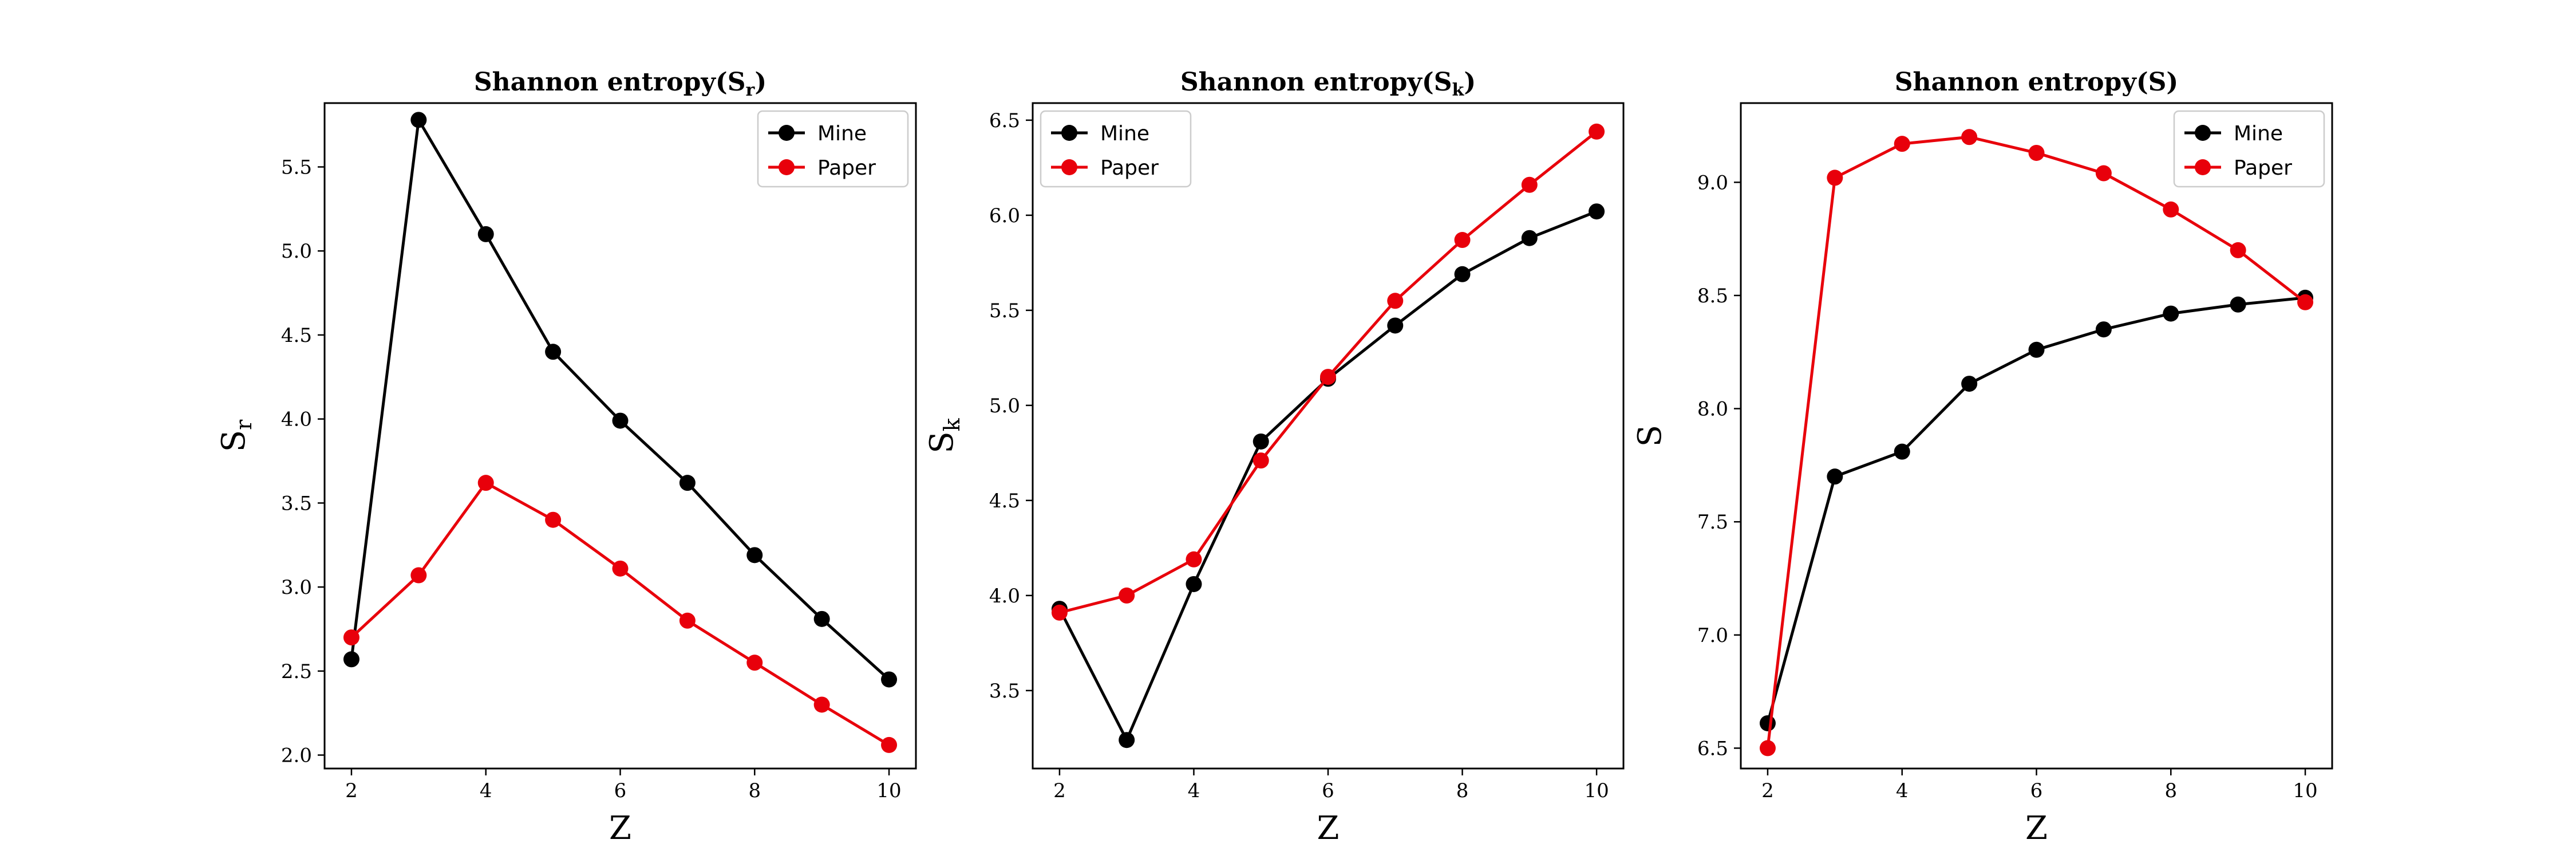 The height and width of the screenshot is (859, 2576). What do you see at coordinates (620, 614) in the screenshot?
I see `series-line-paper` at bounding box center [620, 614].